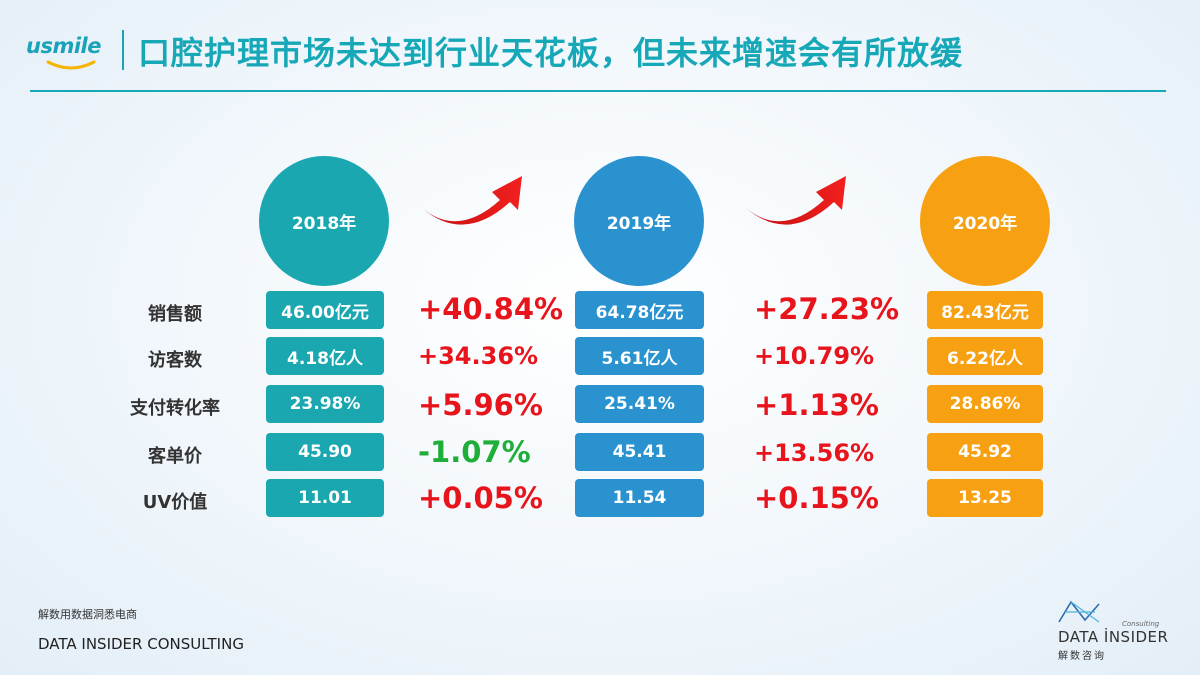  Describe the element at coordinates (175, 456) in the screenshot. I see `row-label-avg-order: 客单价` at that location.